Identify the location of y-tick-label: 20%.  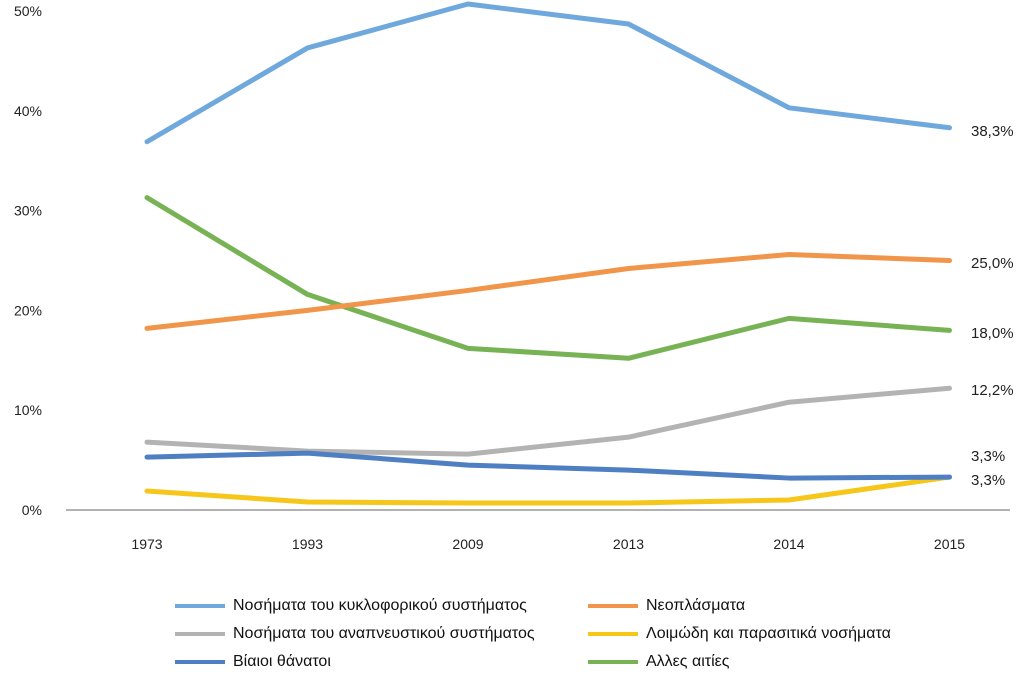
(28, 310).